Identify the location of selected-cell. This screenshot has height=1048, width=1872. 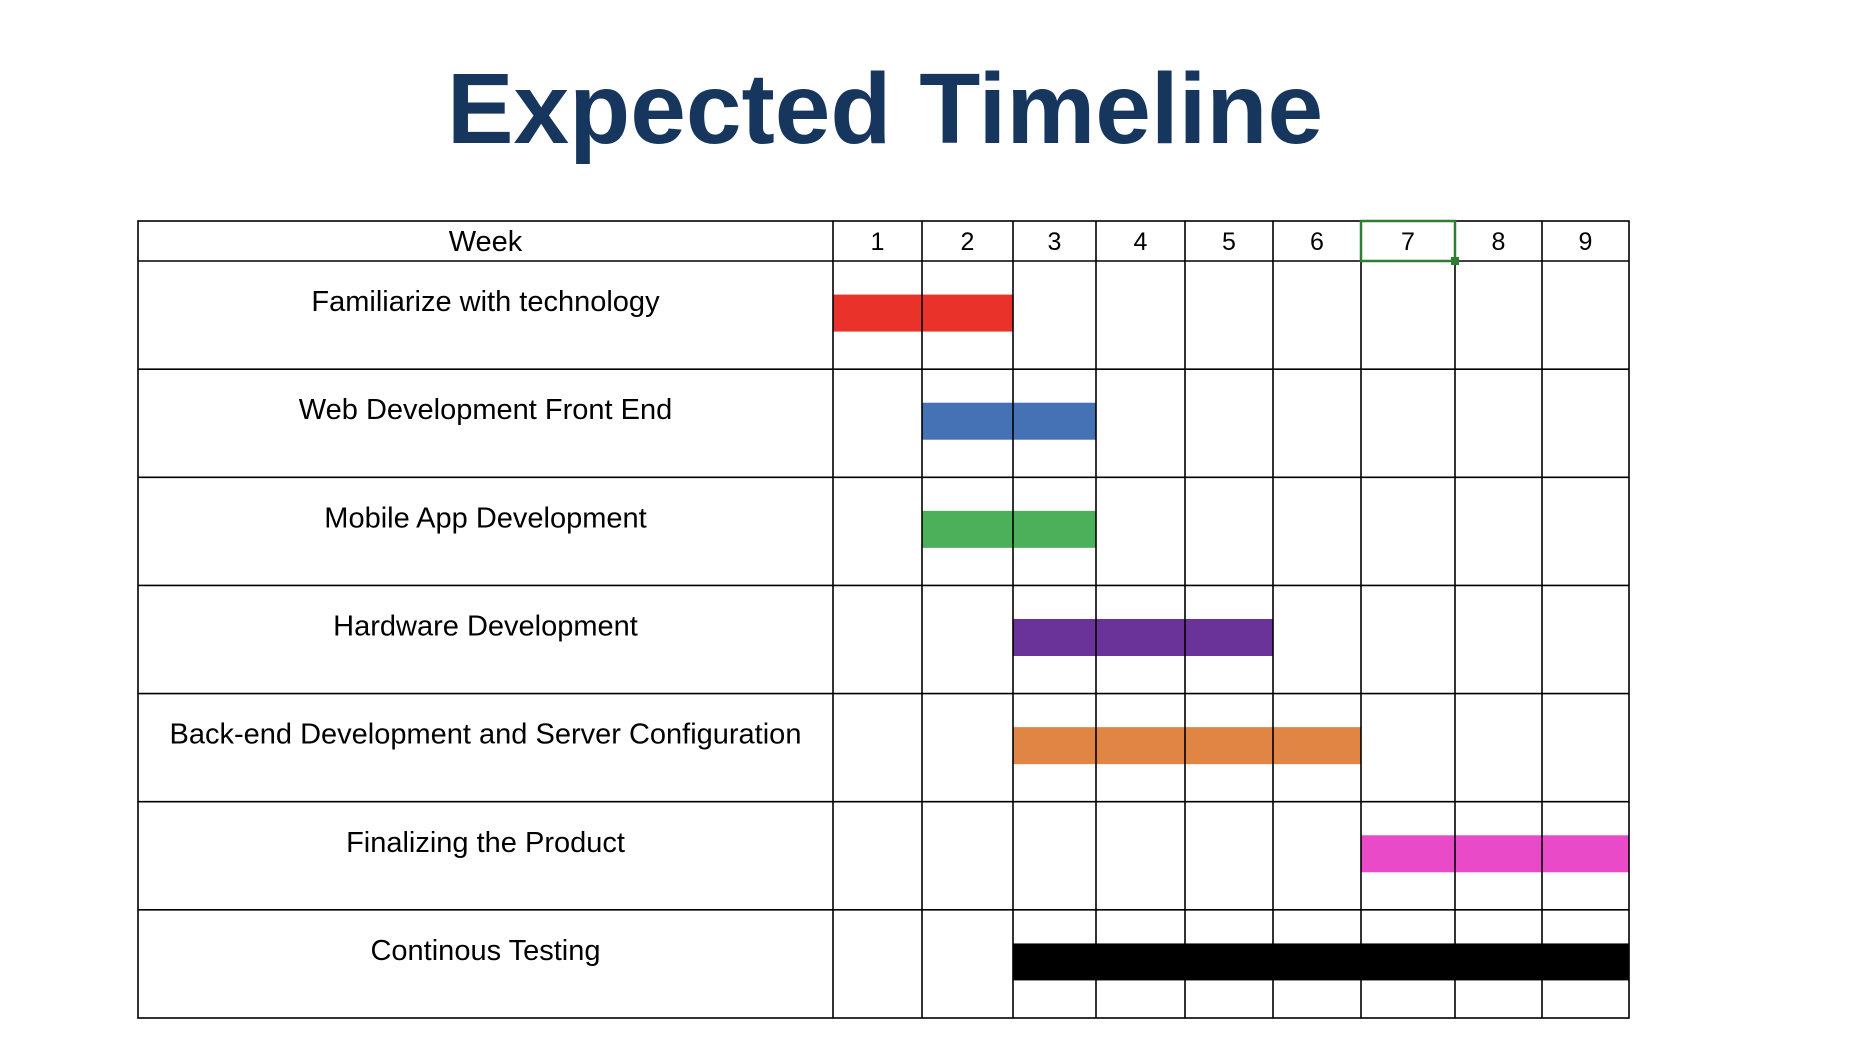
(1409, 242).